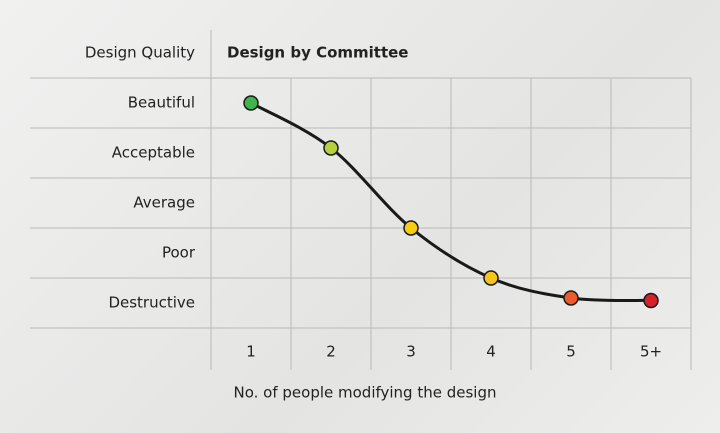 This screenshot has width=720, height=433. What do you see at coordinates (140, 53) in the screenshot?
I see `y-axis-title: Design Quality` at bounding box center [140, 53].